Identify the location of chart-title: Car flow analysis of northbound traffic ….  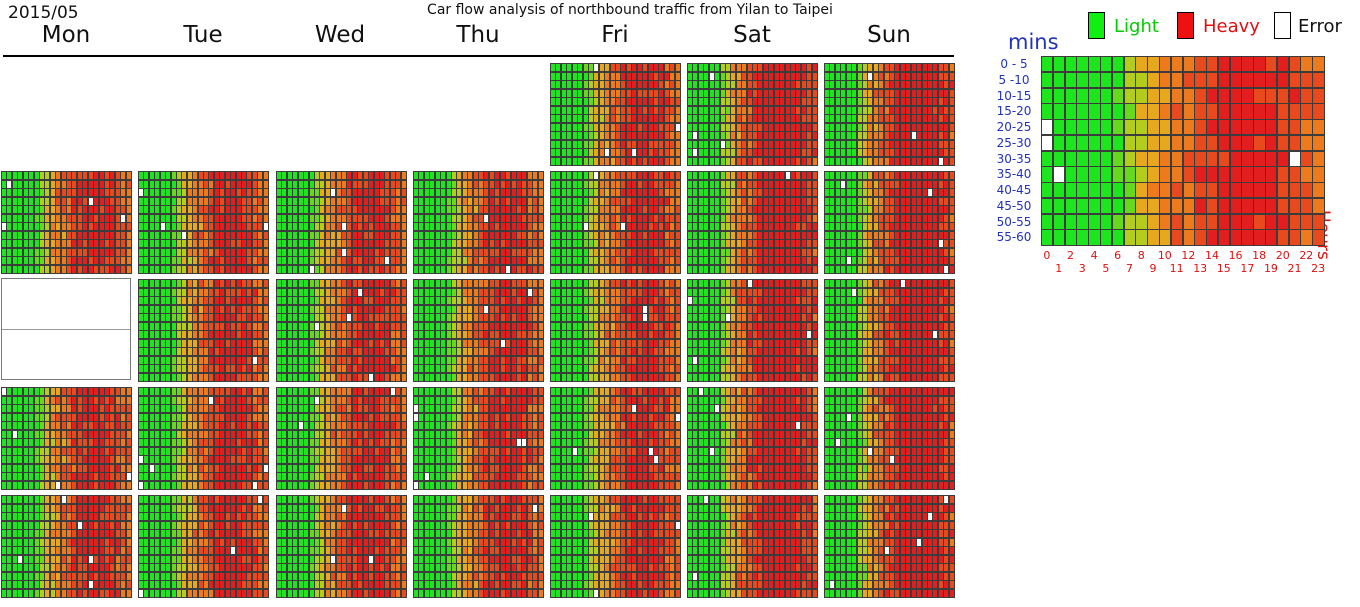
(630, 10).